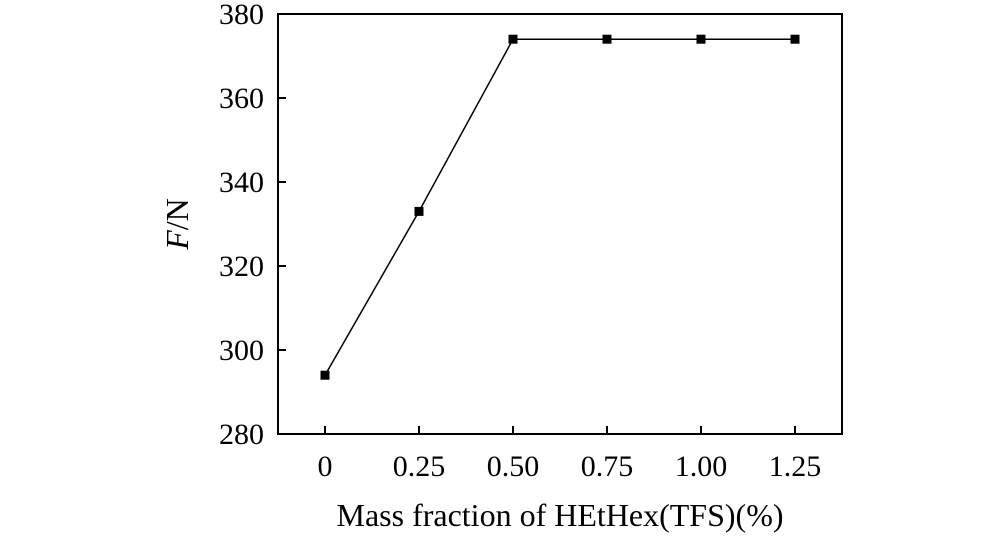 The image size is (1000, 553). Describe the element at coordinates (241, 266) in the screenshot. I see `y-tick-label: 320` at that location.